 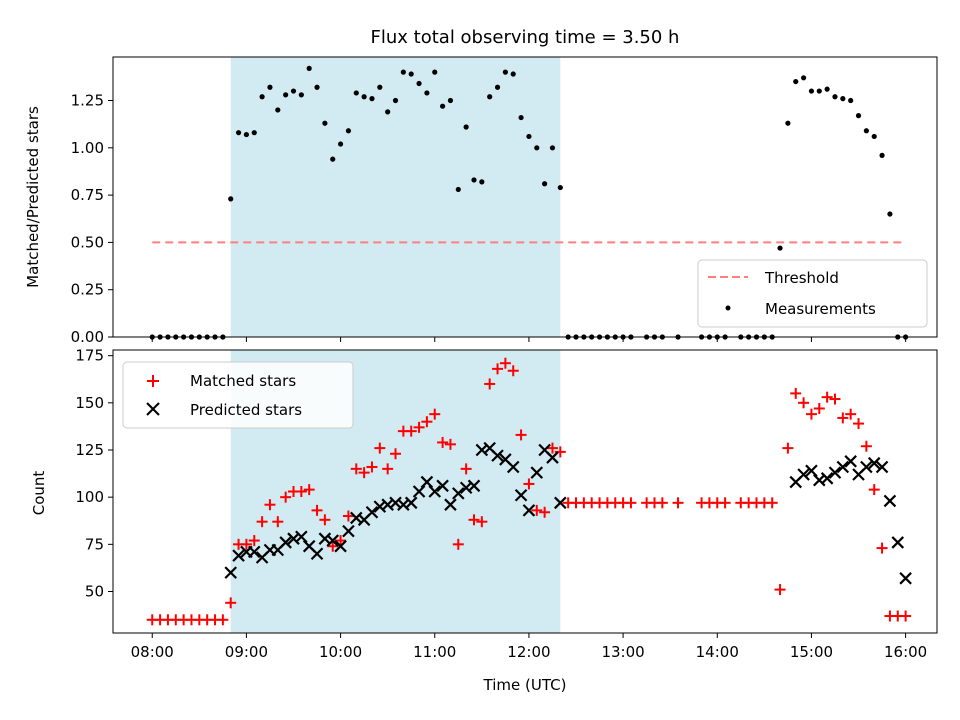 What do you see at coordinates (33, 197) in the screenshot?
I see `top-ylabel: Matched/Predicted stars` at bounding box center [33, 197].